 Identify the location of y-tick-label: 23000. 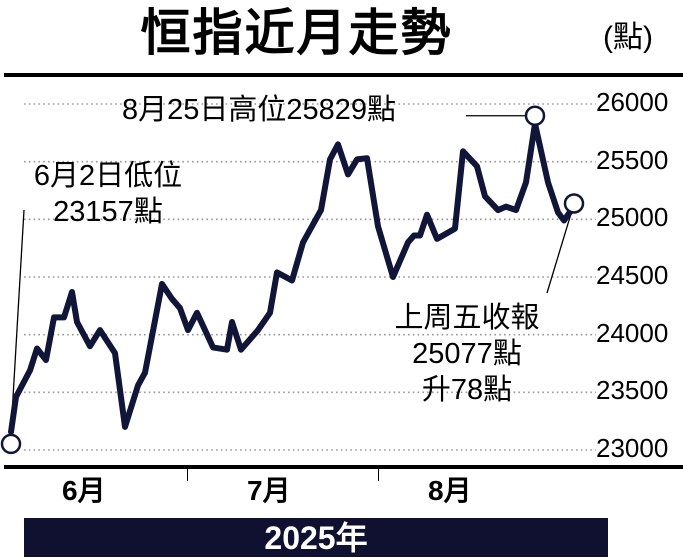
(632, 448).